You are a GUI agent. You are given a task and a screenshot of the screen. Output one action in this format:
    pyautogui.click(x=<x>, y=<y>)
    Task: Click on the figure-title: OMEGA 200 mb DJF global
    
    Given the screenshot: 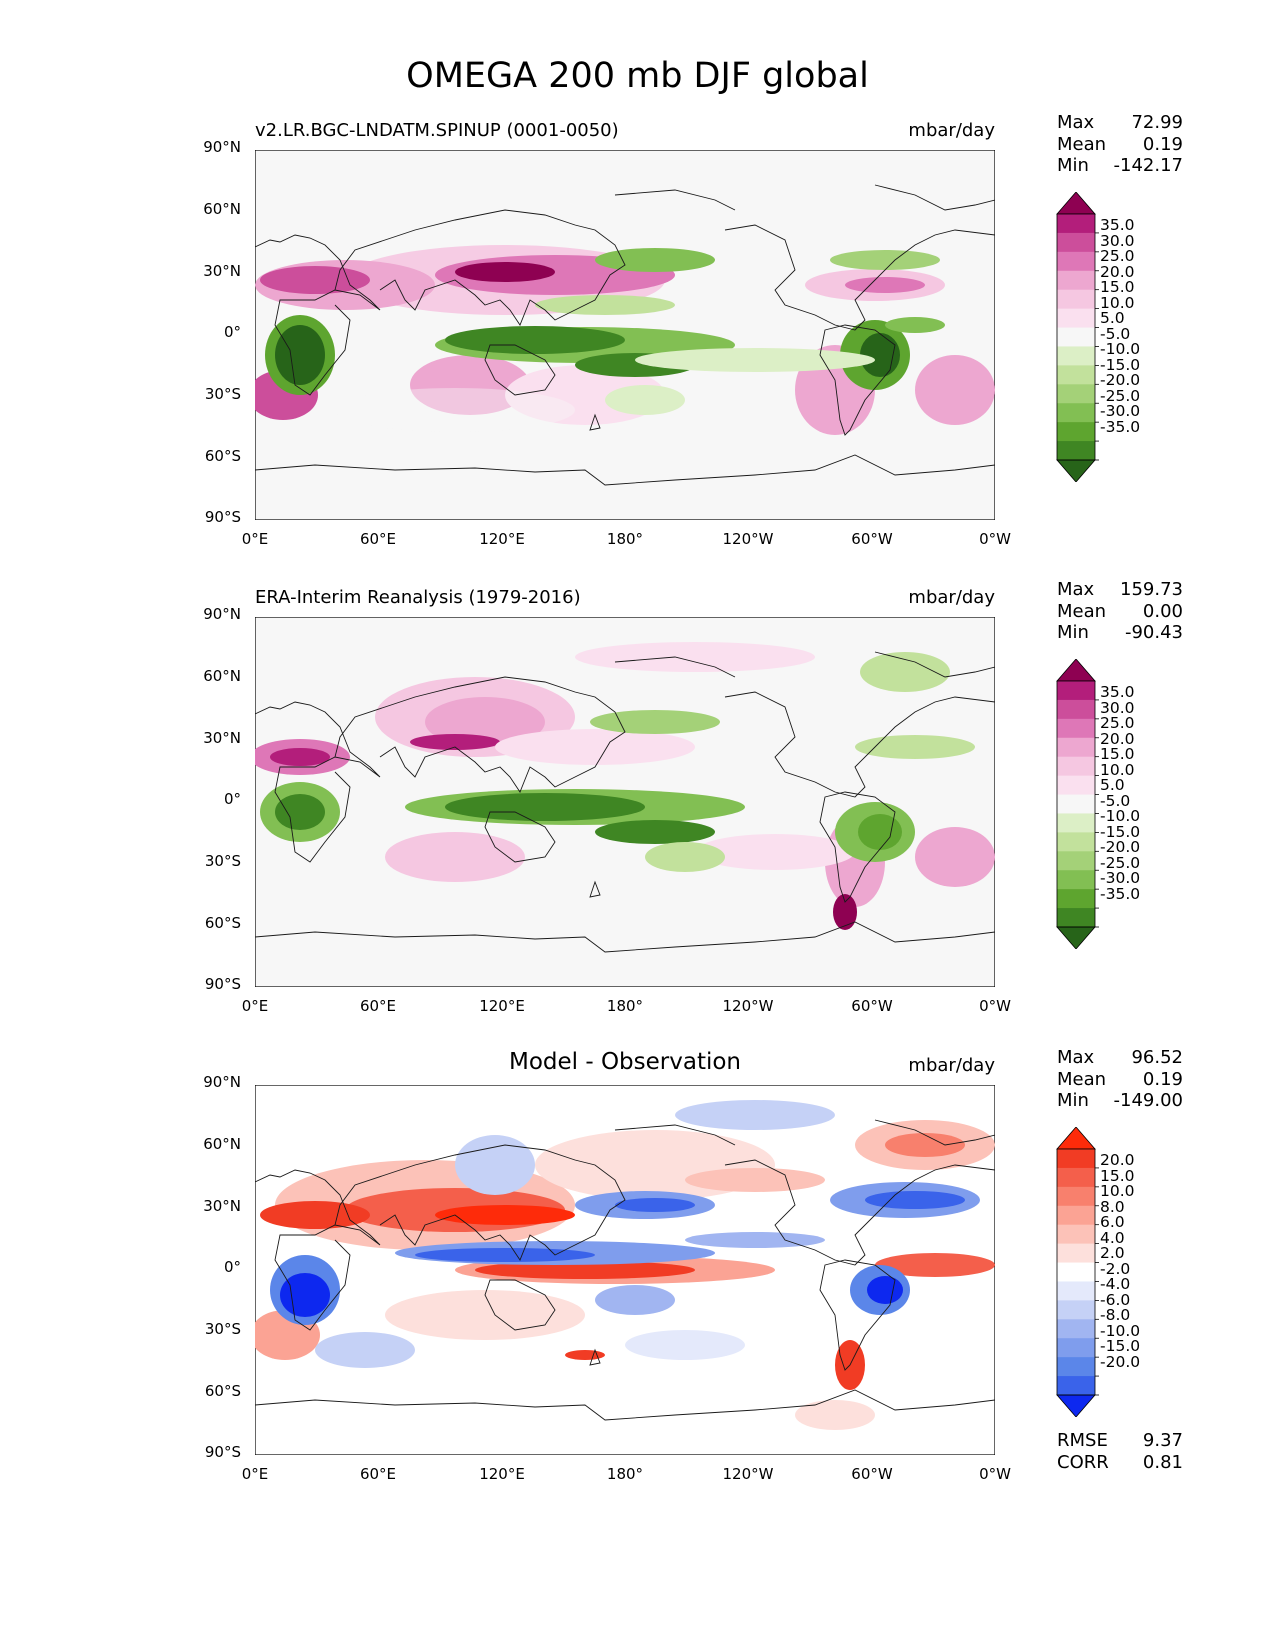 What is the action you would take?
    pyautogui.click(x=637, y=76)
    